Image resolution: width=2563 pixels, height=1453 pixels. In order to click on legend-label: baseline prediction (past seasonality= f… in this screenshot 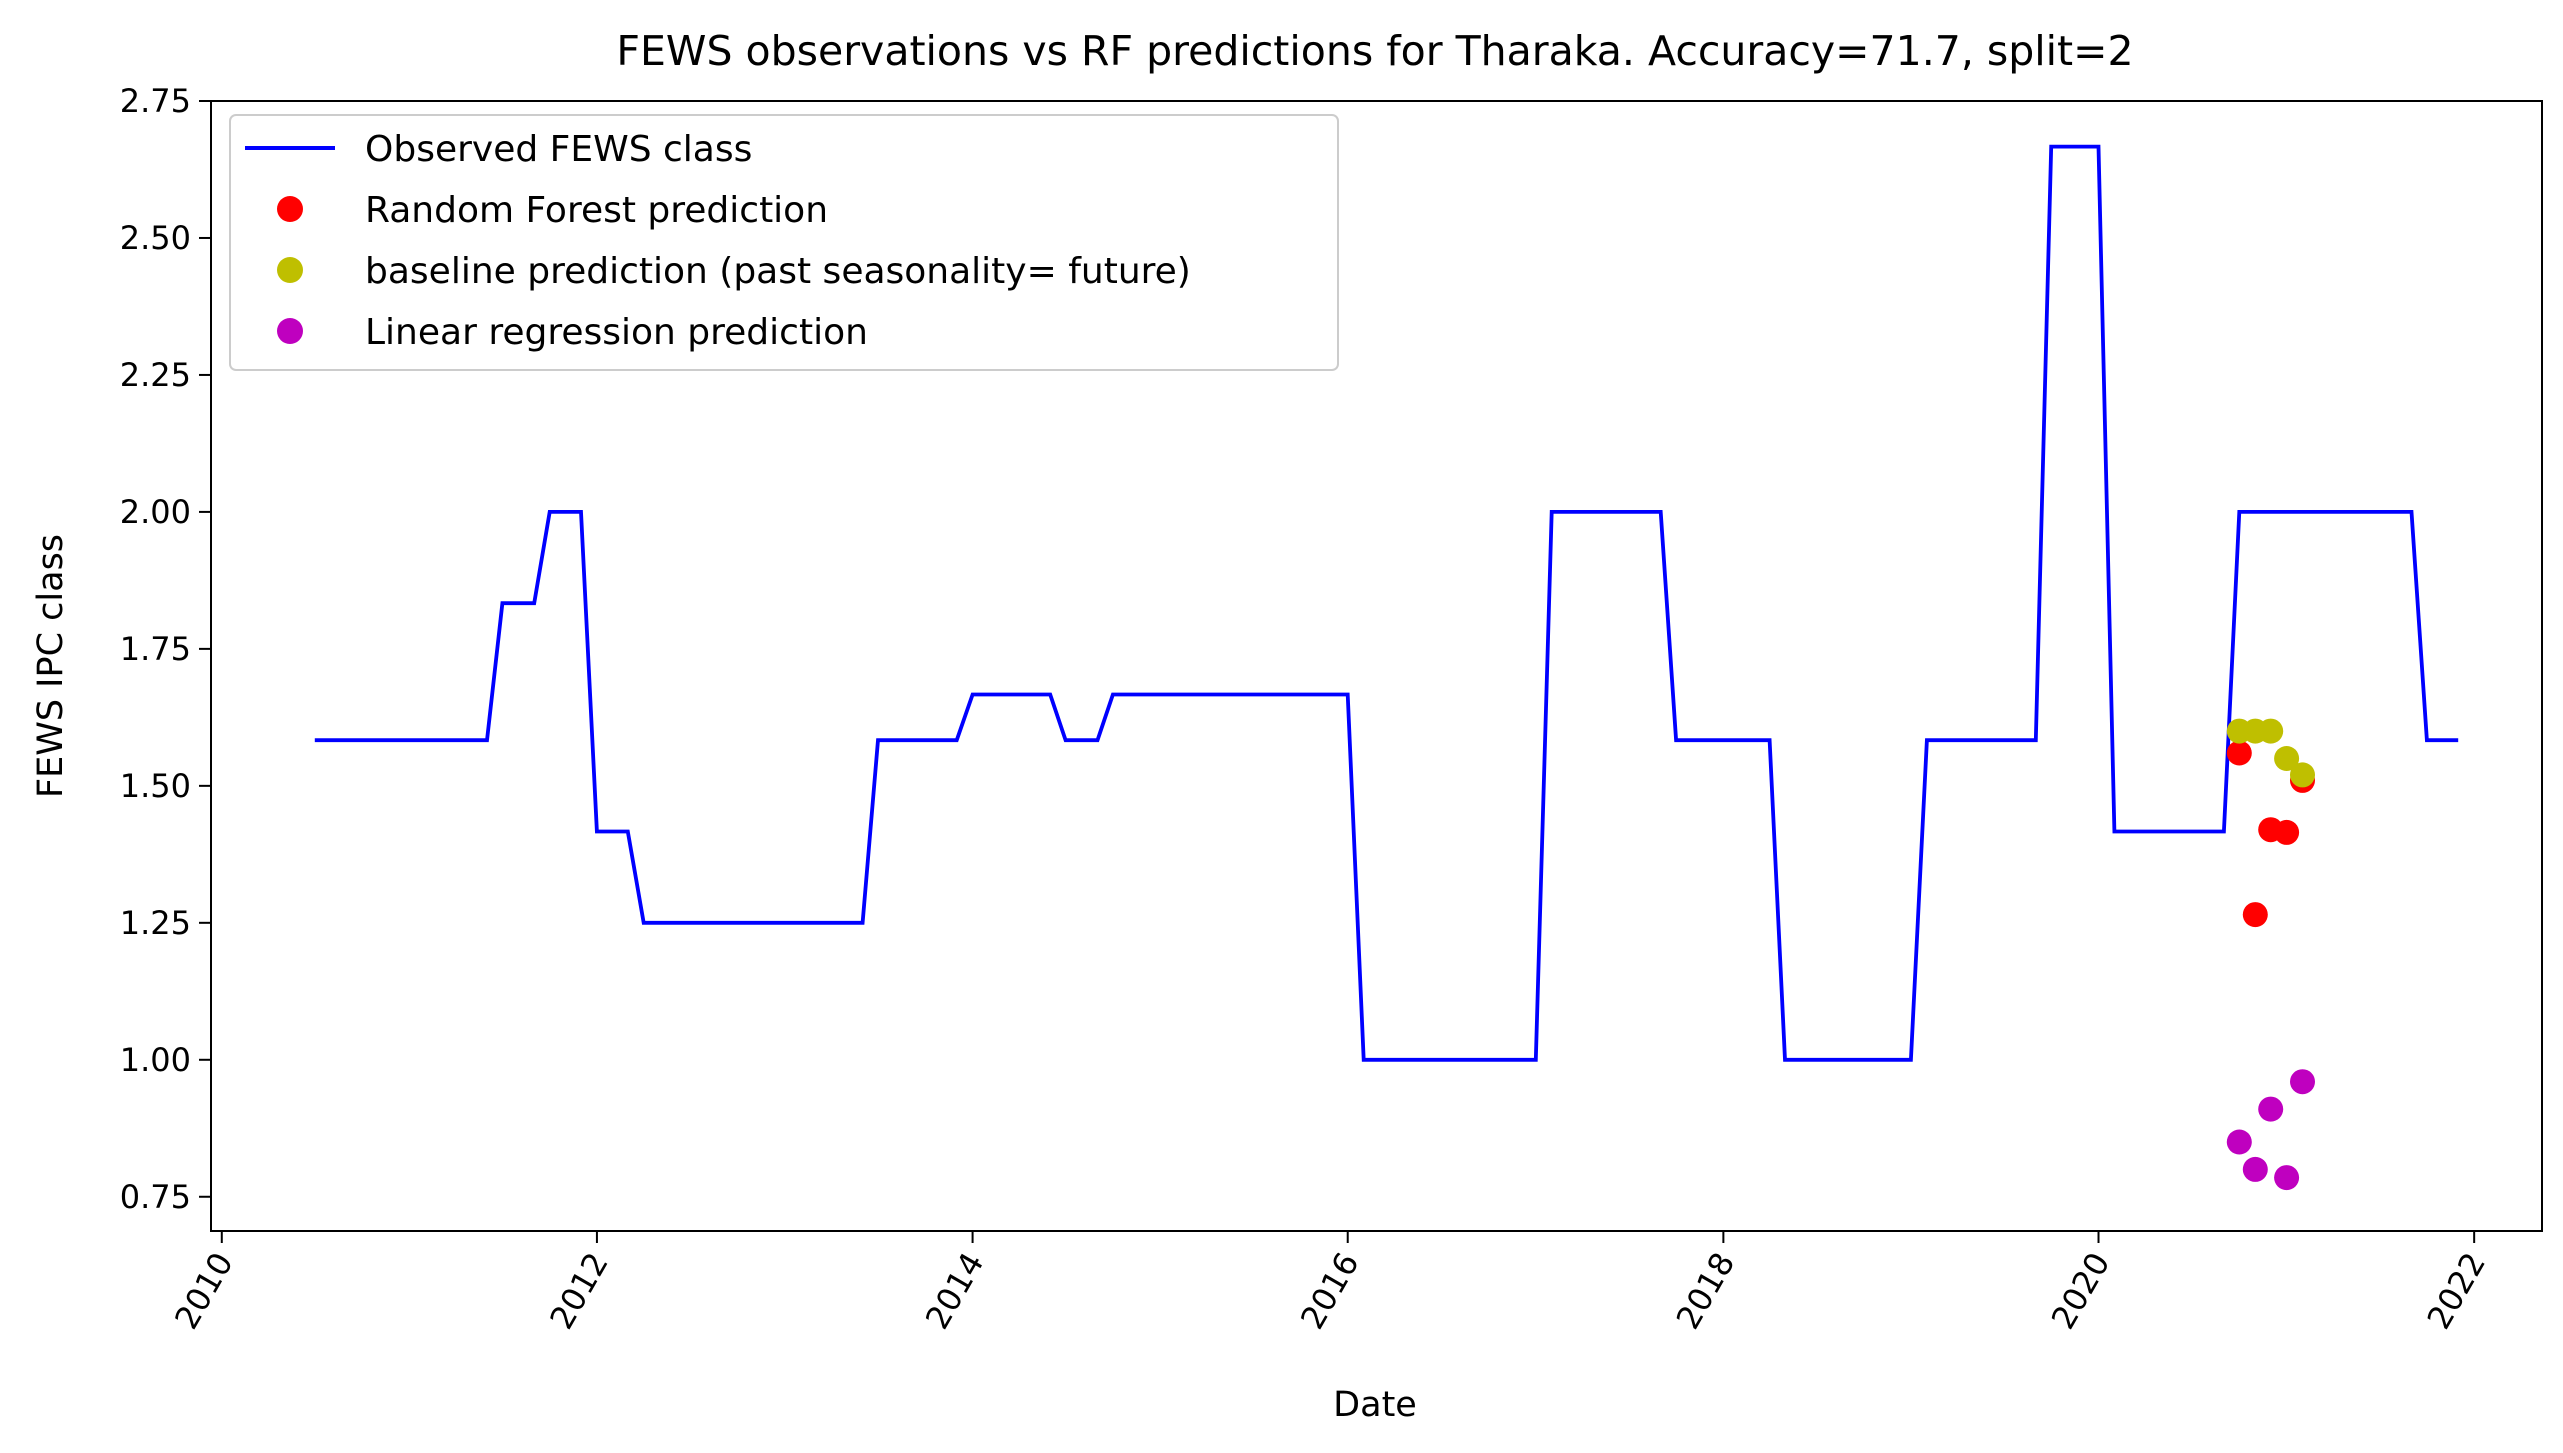, I will do `click(778, 271)`.